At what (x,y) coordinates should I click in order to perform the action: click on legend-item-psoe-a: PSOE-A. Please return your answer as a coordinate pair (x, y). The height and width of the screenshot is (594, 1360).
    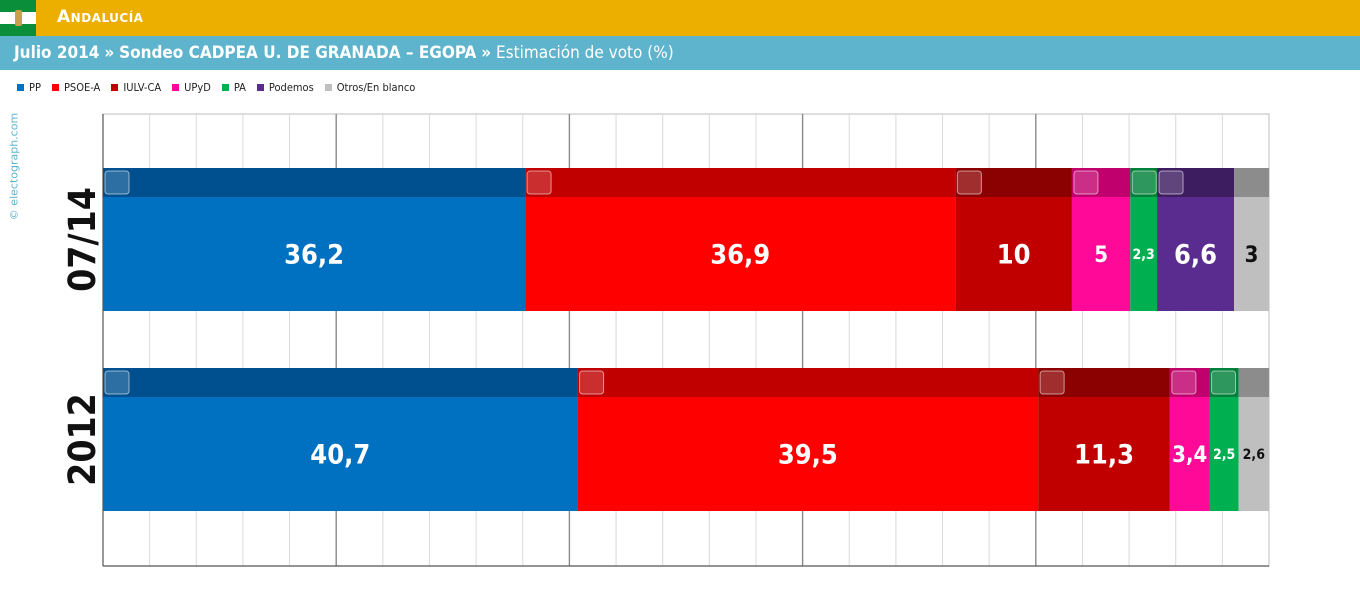
    Looking at the image, I should click on (76, 87).